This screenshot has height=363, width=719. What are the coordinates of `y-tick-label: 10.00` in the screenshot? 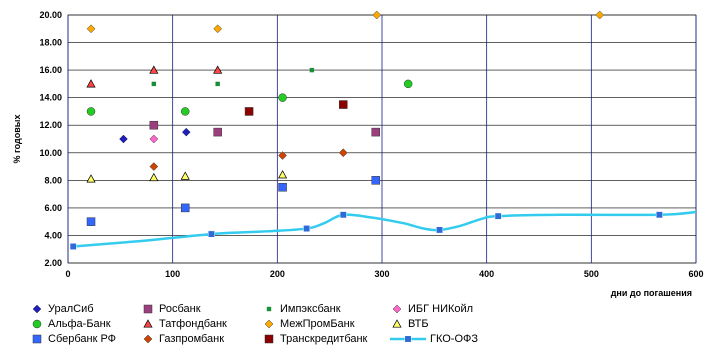 It's located at (50, 153).